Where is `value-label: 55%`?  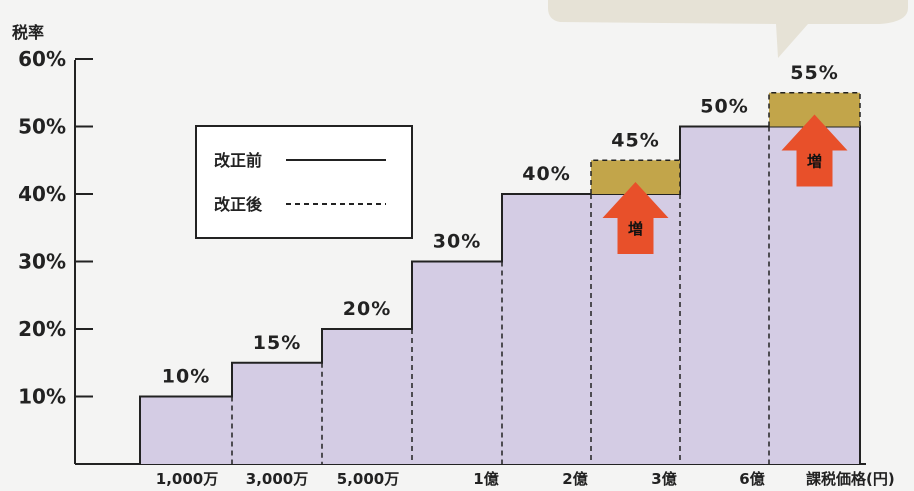
value-label: 55% is located at coordinates (814, 73).